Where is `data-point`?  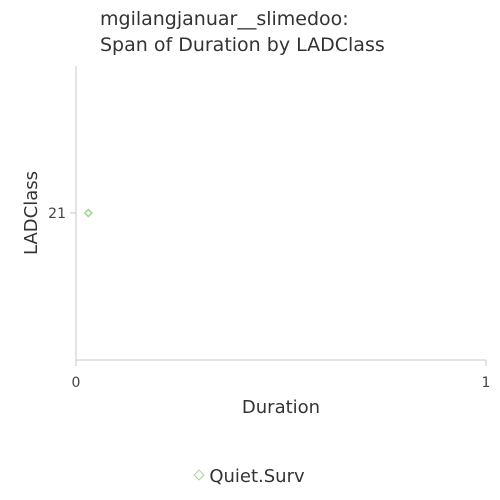 data-point is located at coordinates (88, 213).